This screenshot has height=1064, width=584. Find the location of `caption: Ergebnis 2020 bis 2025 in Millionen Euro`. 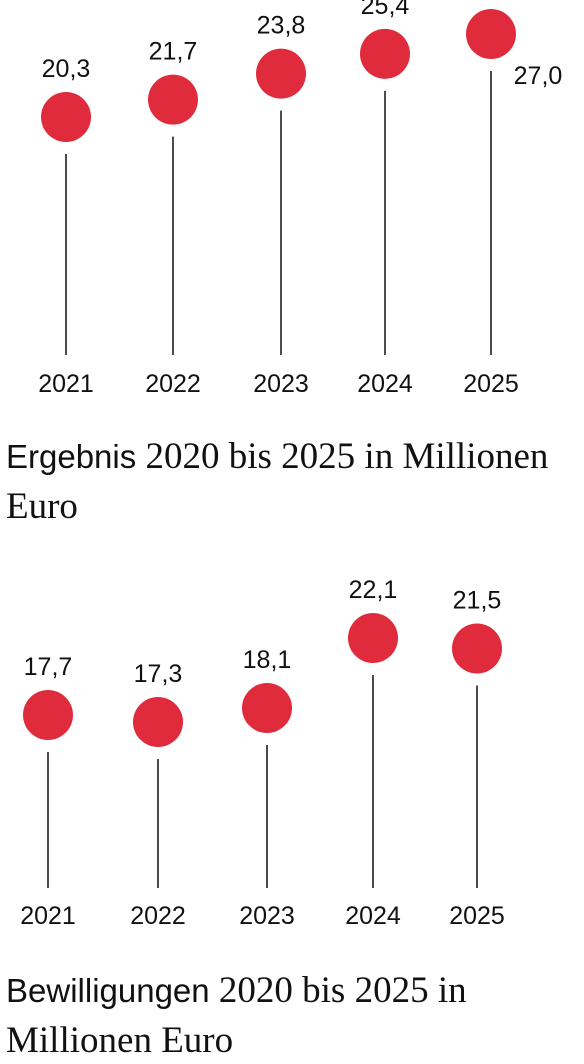

caption: Ergebnis 2020 bis 2025 in Millionen Euro is located at coordinates (291, 482).